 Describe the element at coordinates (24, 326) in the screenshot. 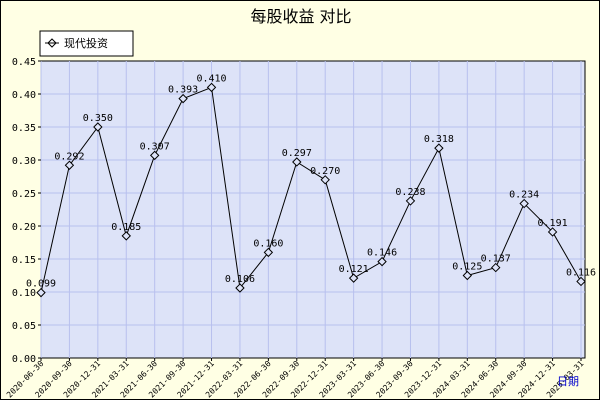

I see `y-tick-label: 0.05` at that location.